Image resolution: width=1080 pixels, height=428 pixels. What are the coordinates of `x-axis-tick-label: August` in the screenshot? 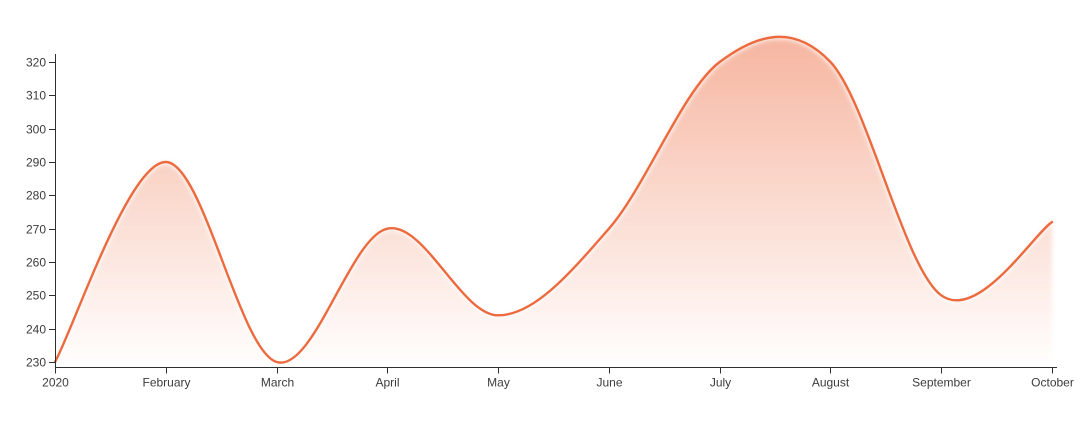 It's located at (831, 383).